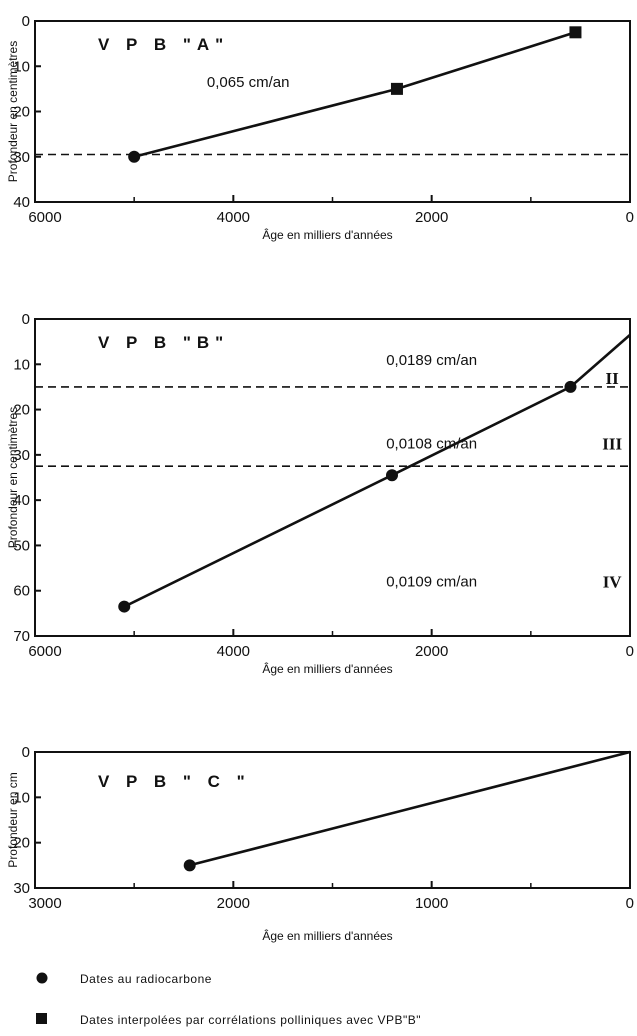 The image size is (637, 1036). Describe the element at coordinates (13, 819) in the screenshot. I see `y-axis-title: Profondeur en cm` at that location.